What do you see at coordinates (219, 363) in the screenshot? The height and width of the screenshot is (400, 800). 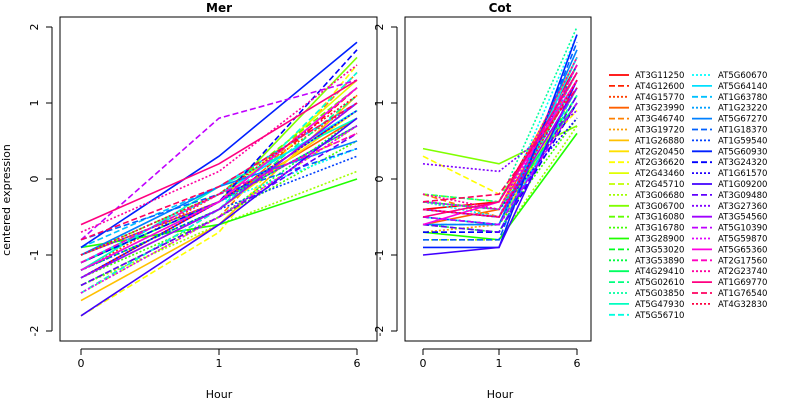 I see `x-tick-label-mer-1: 1` at bounding box center [219, 363].